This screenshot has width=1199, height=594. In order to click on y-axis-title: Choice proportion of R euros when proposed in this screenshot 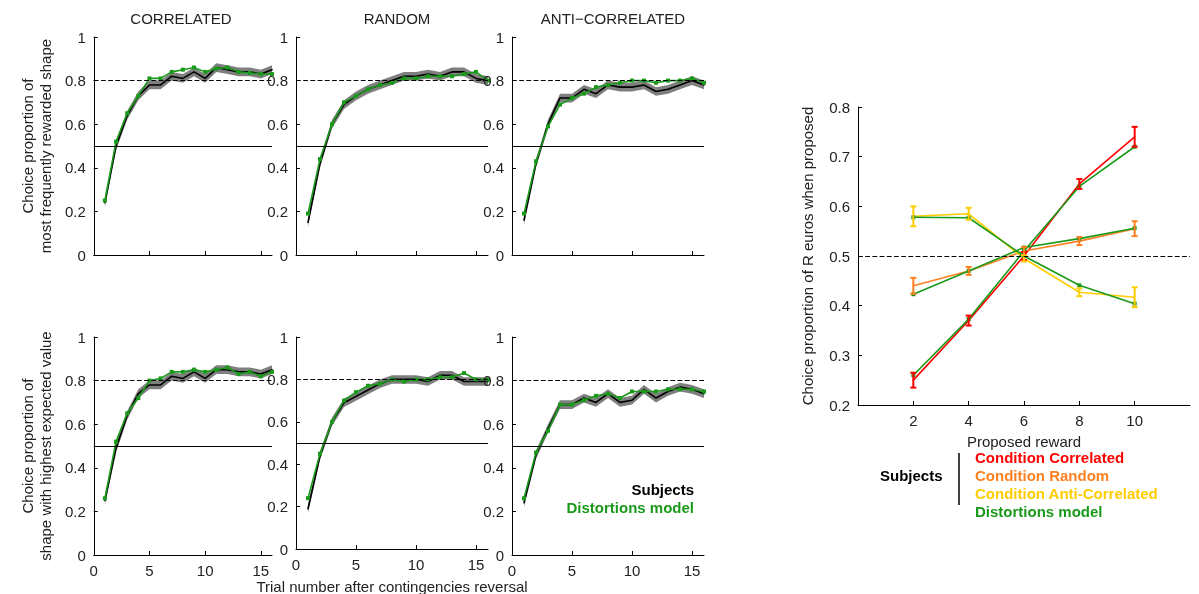, I will do `click(807, 256)`.